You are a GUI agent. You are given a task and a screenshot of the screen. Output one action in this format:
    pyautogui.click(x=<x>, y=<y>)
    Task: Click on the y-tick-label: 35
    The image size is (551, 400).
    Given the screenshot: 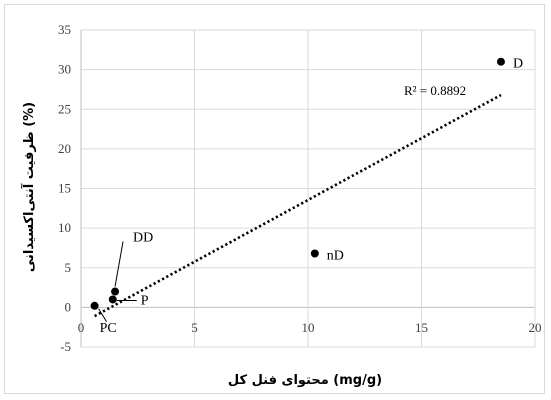 What is the action you would take?
    pyautogui.click(x=64, y=29)
    